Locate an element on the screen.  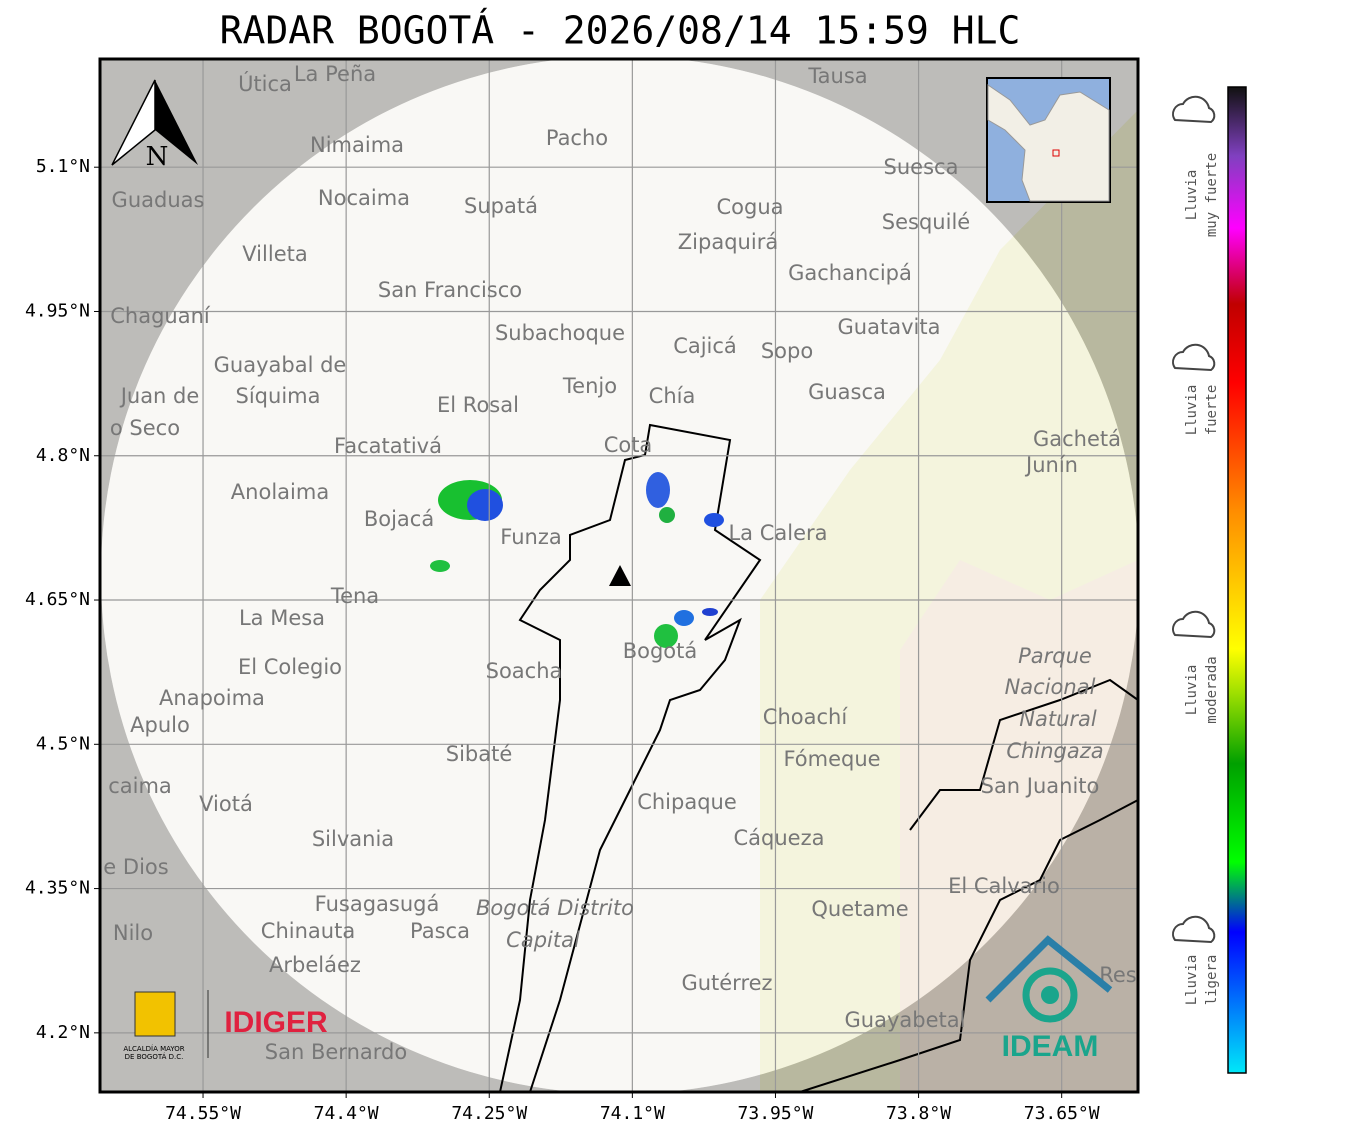
park-label: Parque is located at coordinates (1055, 656).